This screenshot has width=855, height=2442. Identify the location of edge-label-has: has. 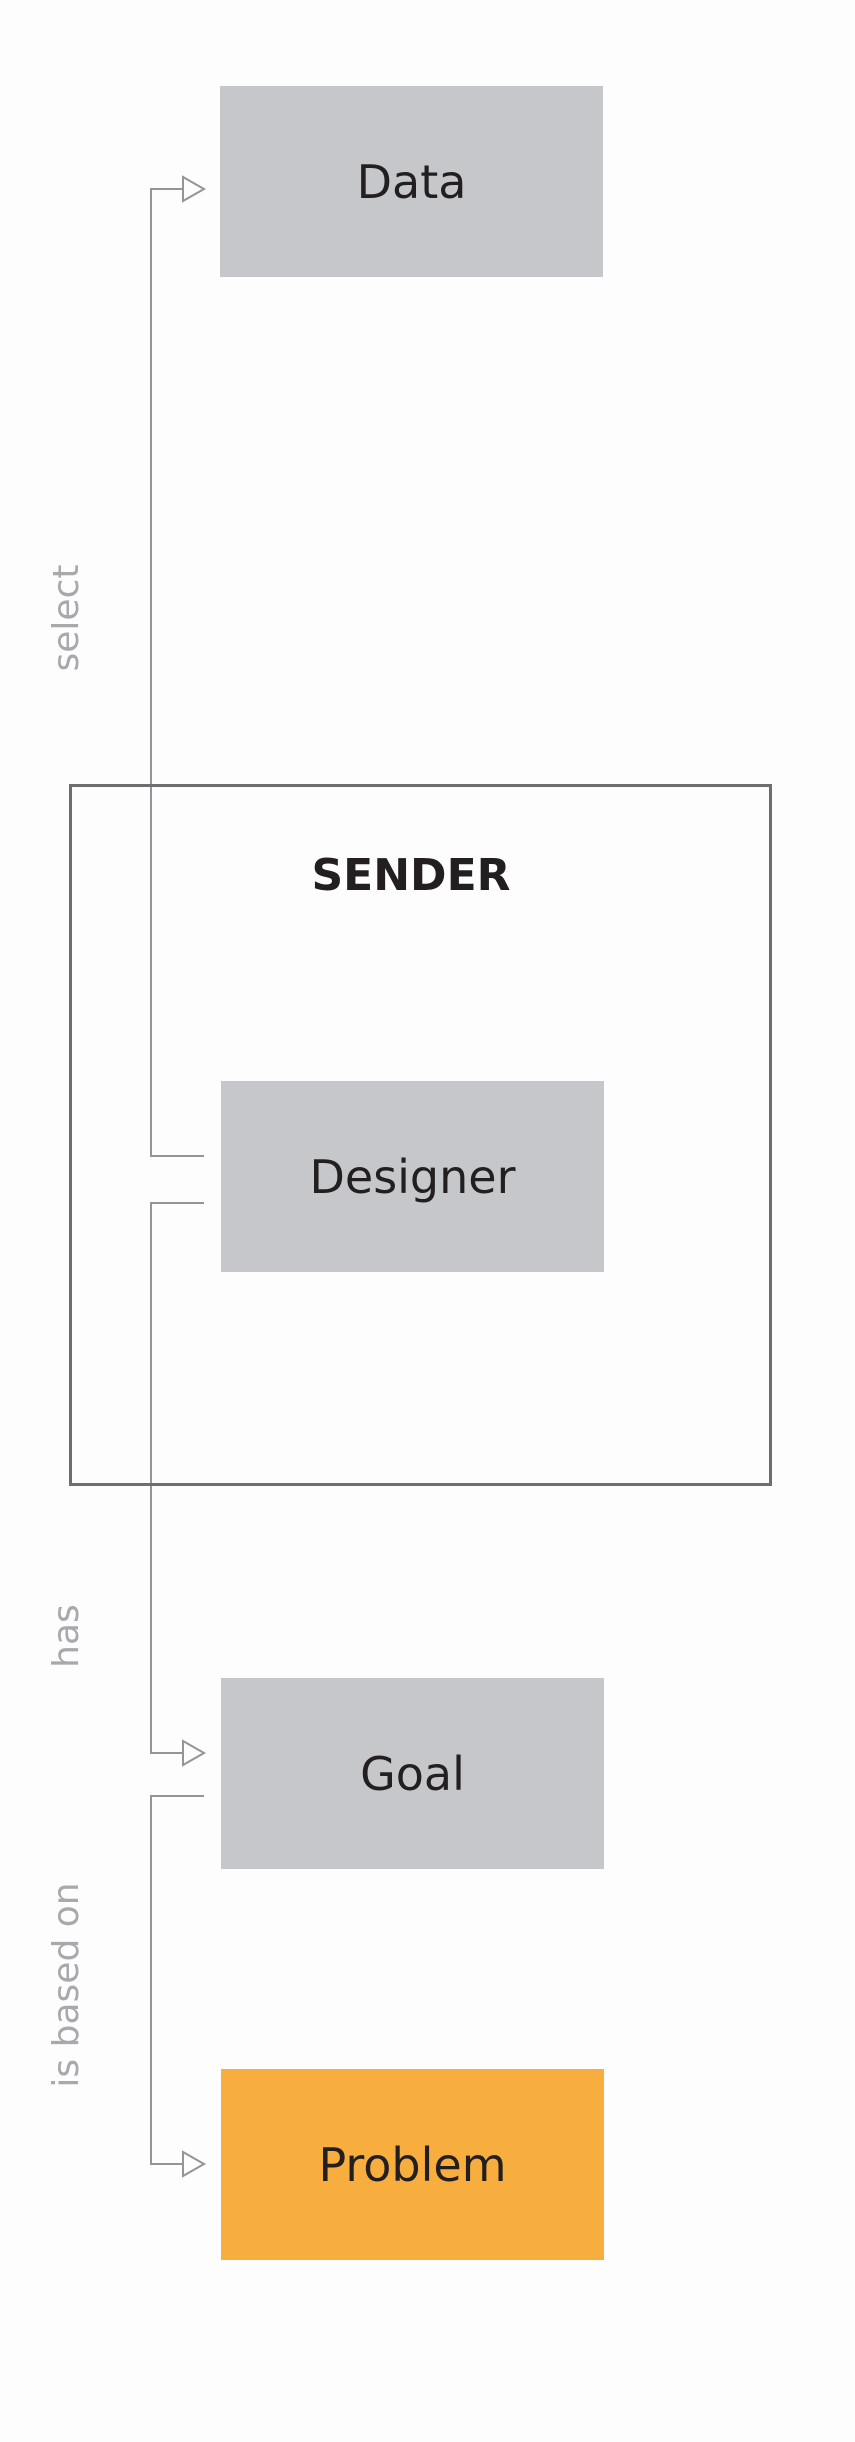
(66, 1636).